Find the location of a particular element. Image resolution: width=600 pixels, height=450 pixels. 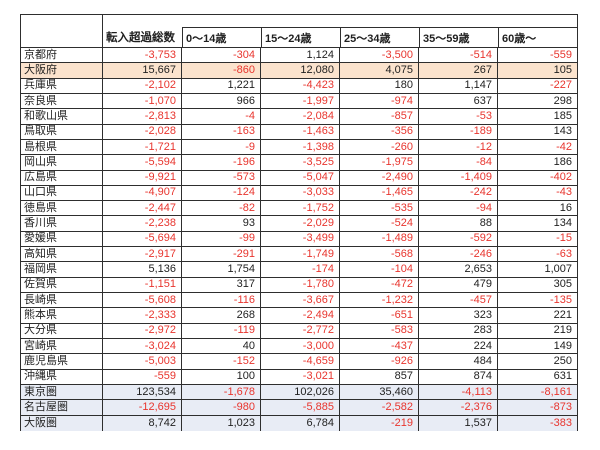

row-label: 東京圏 is located at coordinates (62, 392).